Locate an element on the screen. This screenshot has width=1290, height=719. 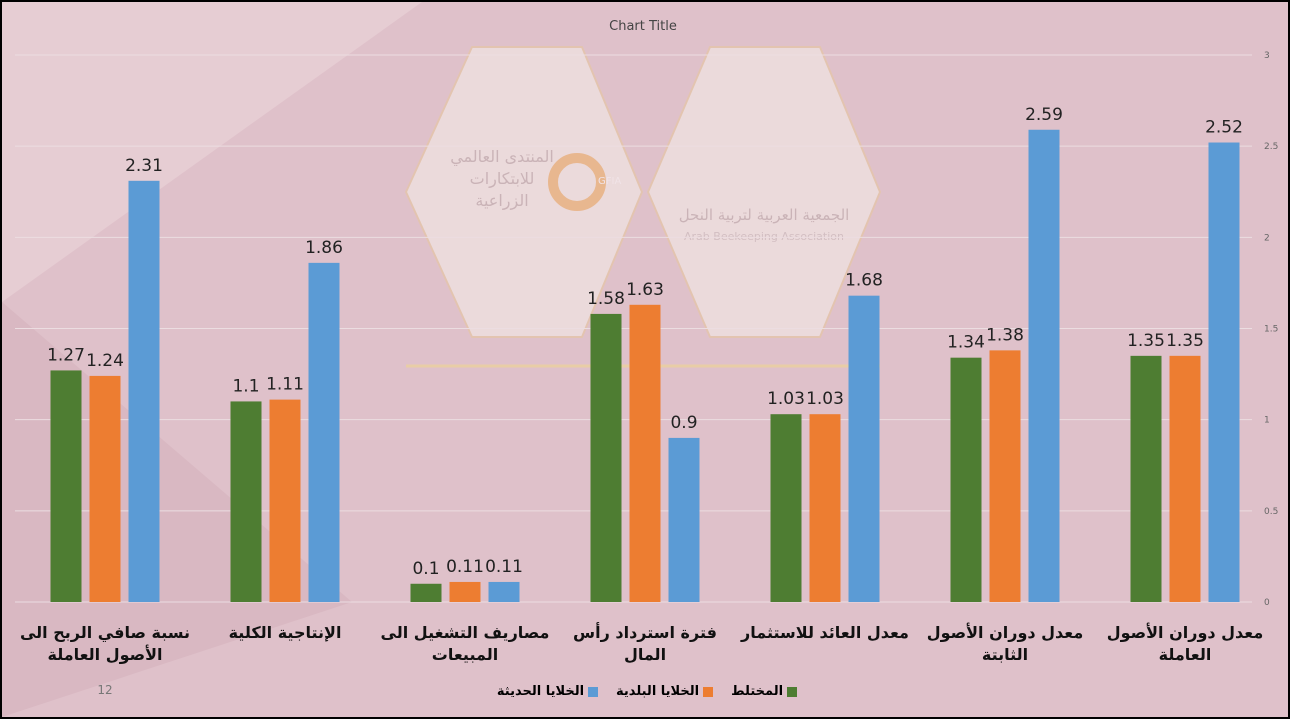
data-label: 2.59 is located at coordinates (1044, 115).